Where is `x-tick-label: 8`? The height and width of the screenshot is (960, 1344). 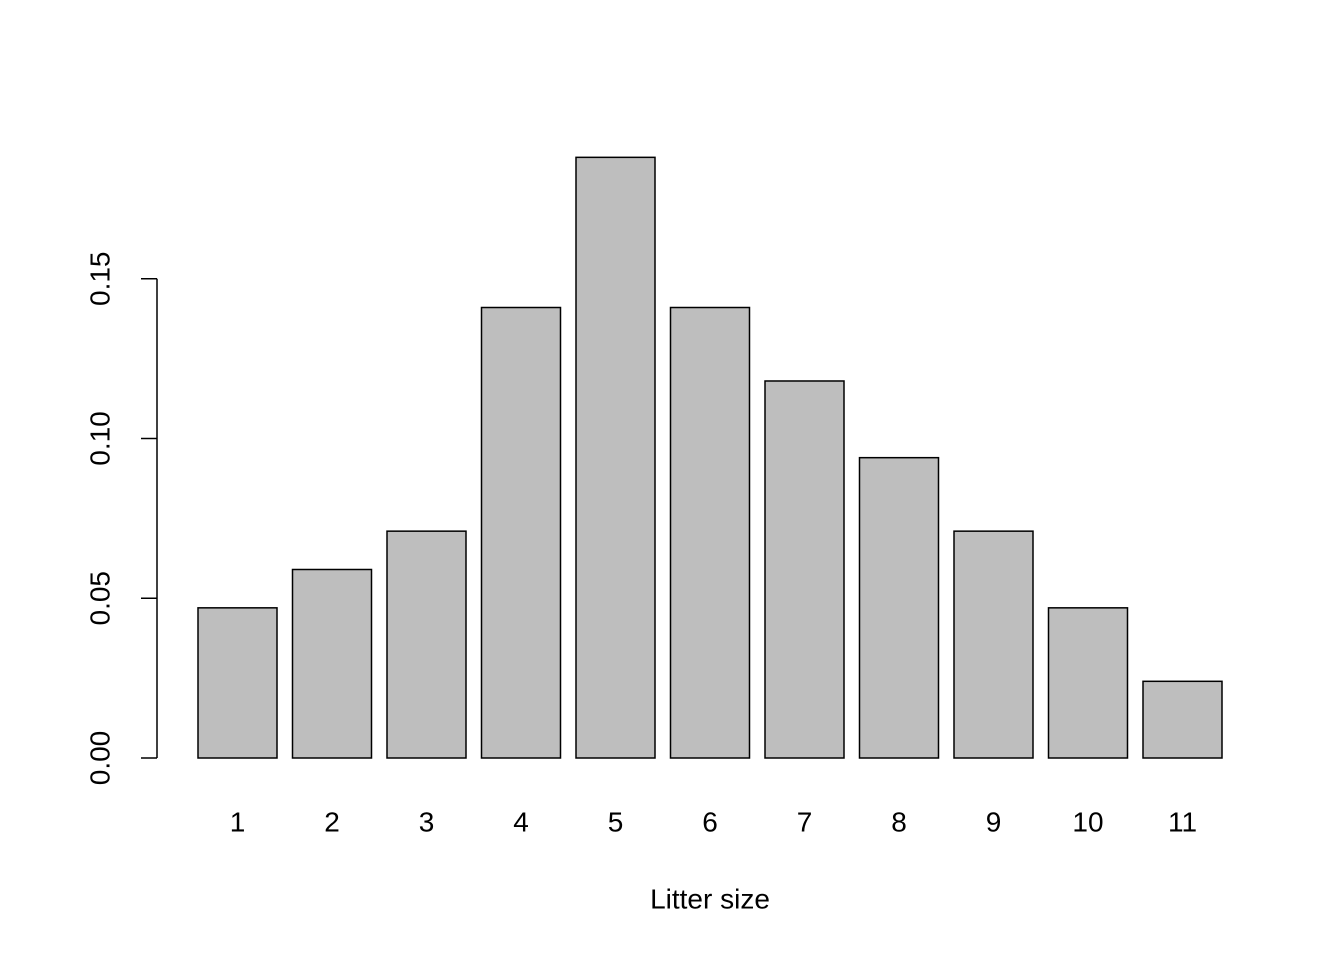 x-tick-label: 8 is located at coordinates (899, 821).